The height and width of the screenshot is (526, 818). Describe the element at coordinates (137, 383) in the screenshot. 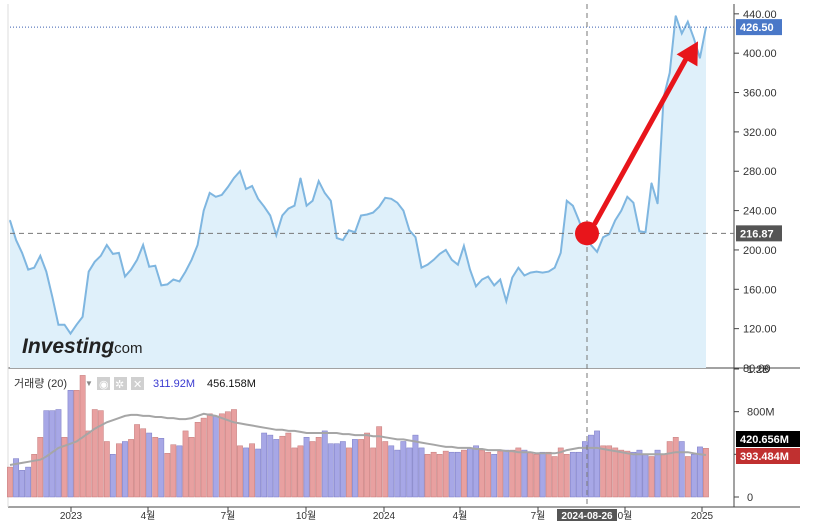

I see `close-icon` at that location.